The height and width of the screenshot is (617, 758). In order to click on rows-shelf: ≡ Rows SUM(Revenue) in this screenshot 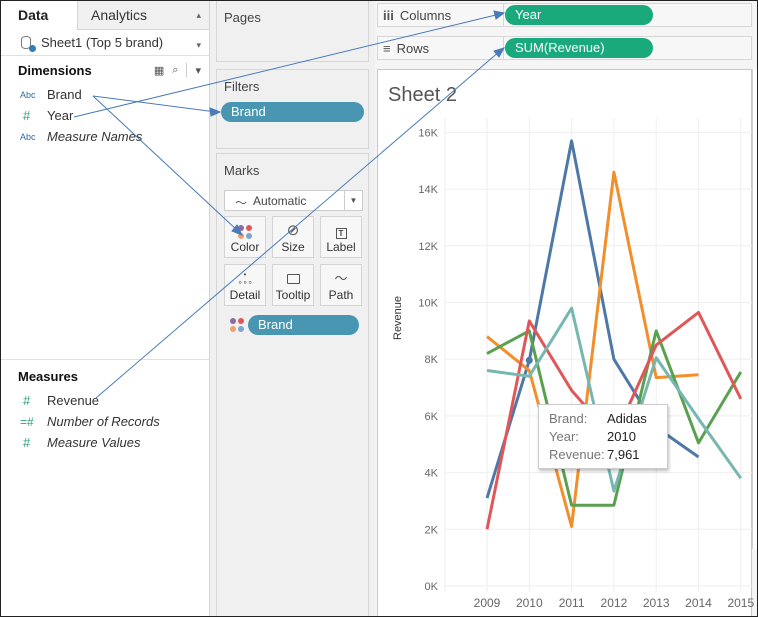, I will do `click(564, 48)`.